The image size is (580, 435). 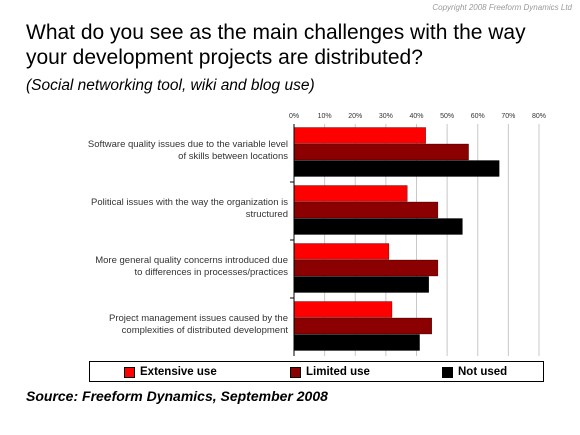 I want to click on legend-swatch-limited, so click(x=295, y=372).